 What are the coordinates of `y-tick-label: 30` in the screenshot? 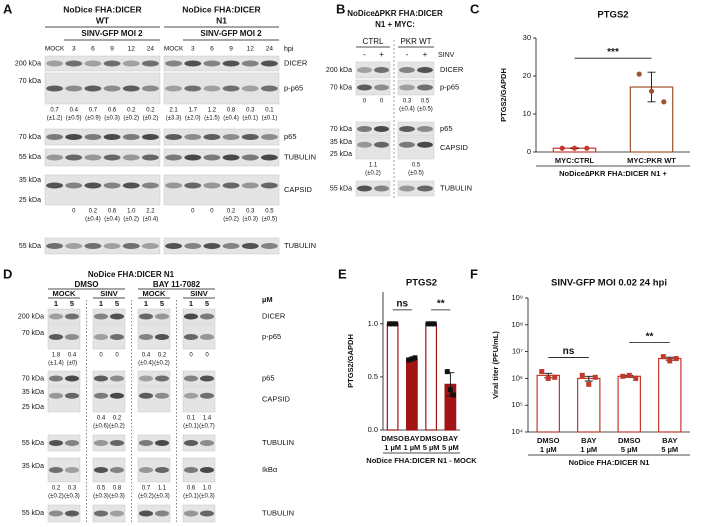 It's located at (527, 37).